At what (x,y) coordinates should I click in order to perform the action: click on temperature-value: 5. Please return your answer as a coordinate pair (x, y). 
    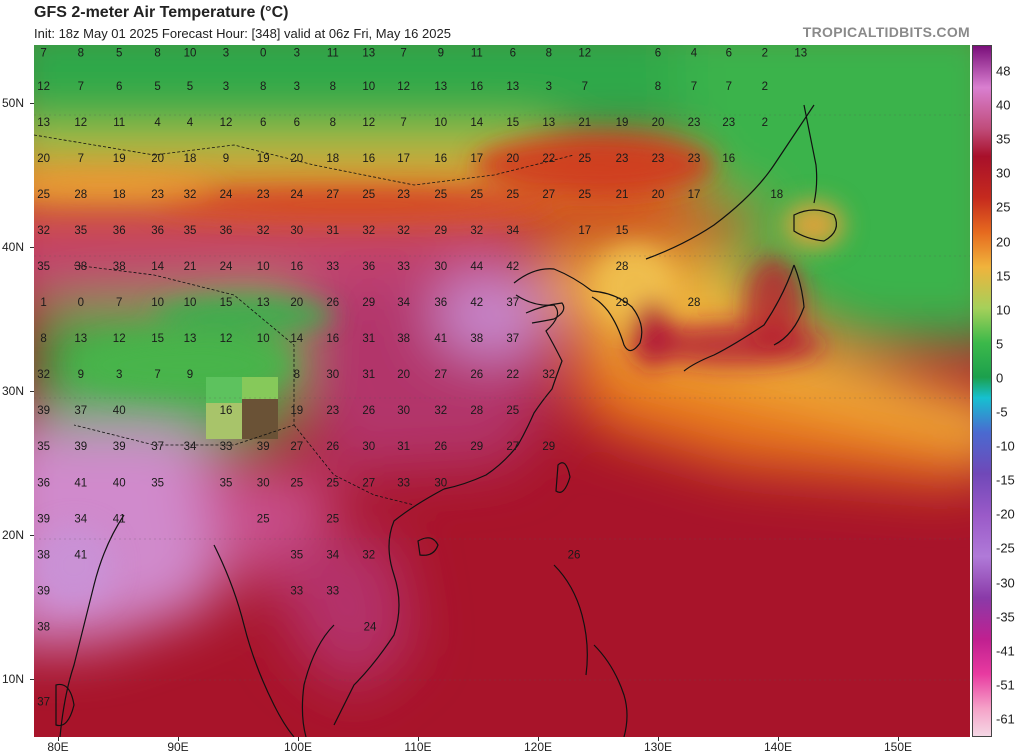
    Looking at the image, I should click on (119, 54).